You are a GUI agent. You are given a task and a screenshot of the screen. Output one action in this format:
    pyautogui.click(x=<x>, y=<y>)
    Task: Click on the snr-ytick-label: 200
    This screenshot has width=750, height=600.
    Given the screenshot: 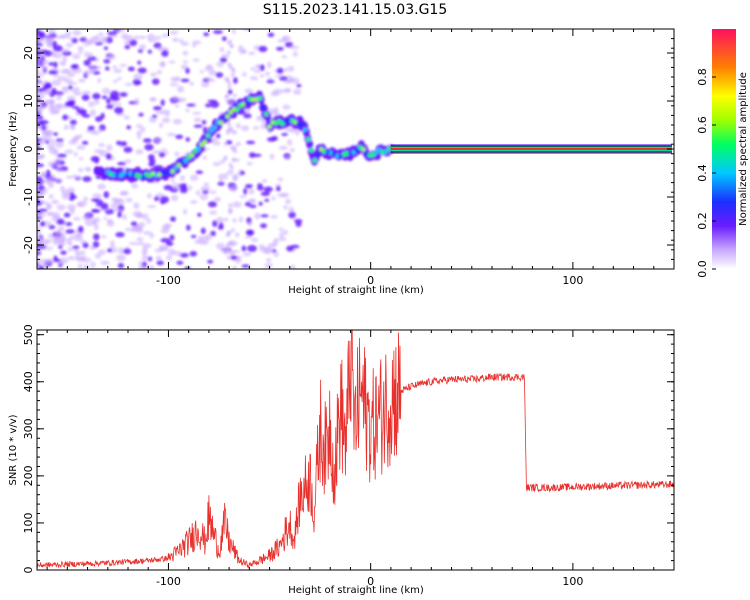 What is the action you would take?
    pyautogui.click(x=28, y=475)
    